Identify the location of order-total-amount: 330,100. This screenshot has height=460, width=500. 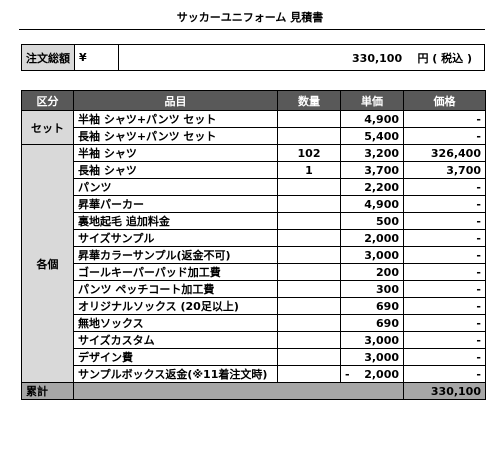
(377, 58).